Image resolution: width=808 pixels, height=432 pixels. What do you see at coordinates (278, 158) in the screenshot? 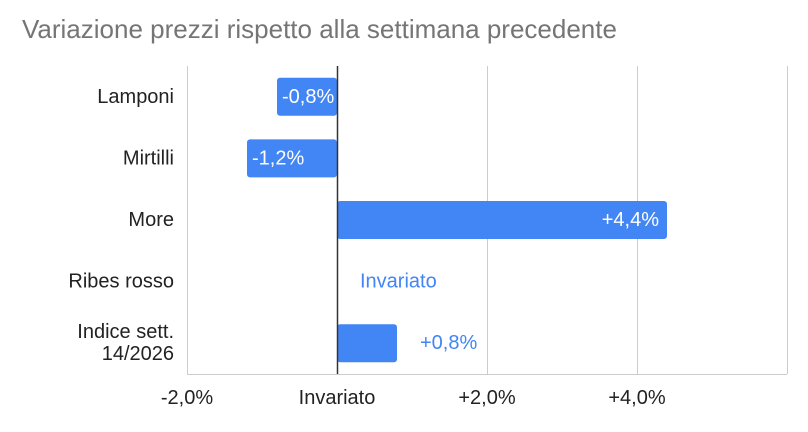
I see `data-label-1: -1,2%` at bounding box center [278, 158].